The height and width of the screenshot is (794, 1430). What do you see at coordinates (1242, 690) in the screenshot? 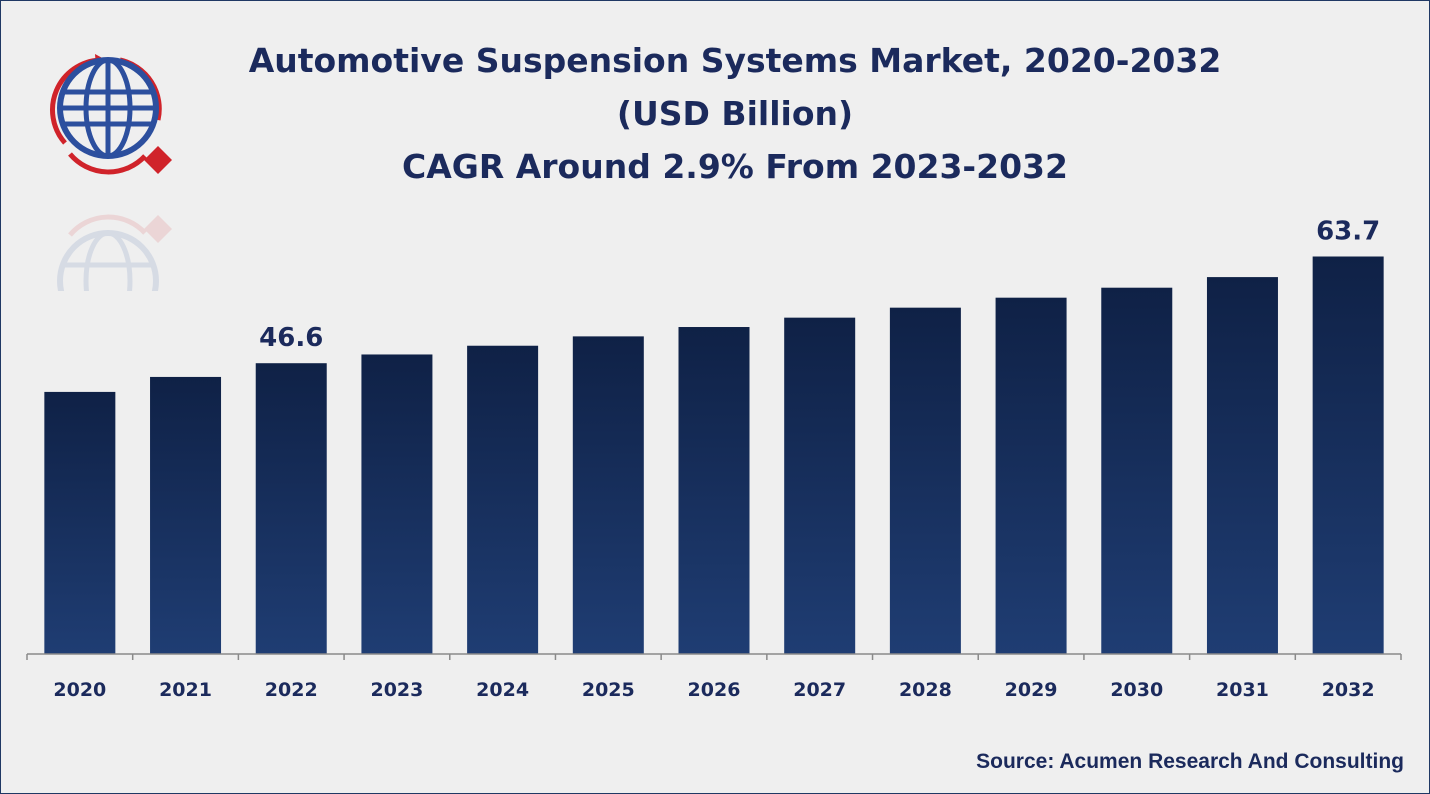
I see `x-tick-label-2031: 2031` at bounding box center [1242, 690].